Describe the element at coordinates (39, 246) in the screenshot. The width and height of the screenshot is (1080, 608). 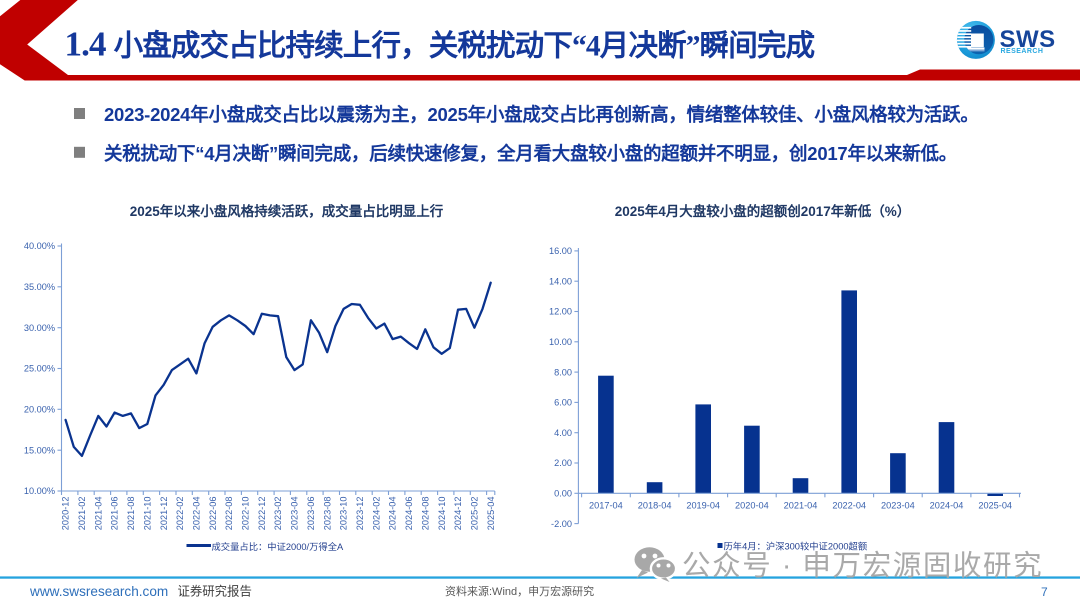
I see `svg-text: 40.00%` at that location.